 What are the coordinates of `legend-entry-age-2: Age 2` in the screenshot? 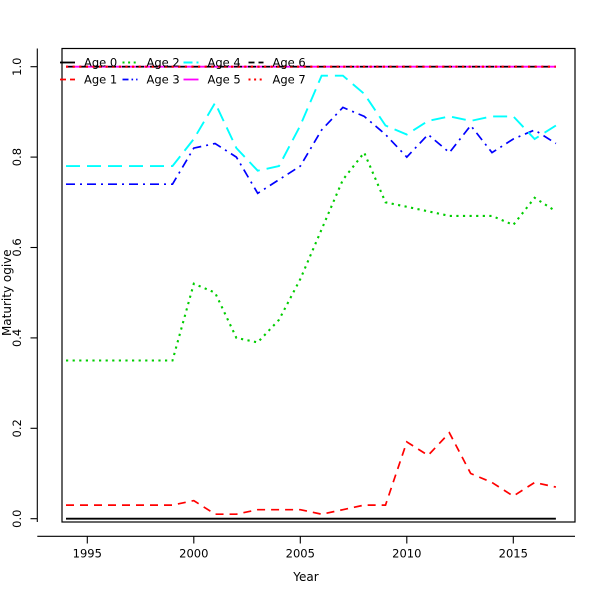 It's located at (151, 63).